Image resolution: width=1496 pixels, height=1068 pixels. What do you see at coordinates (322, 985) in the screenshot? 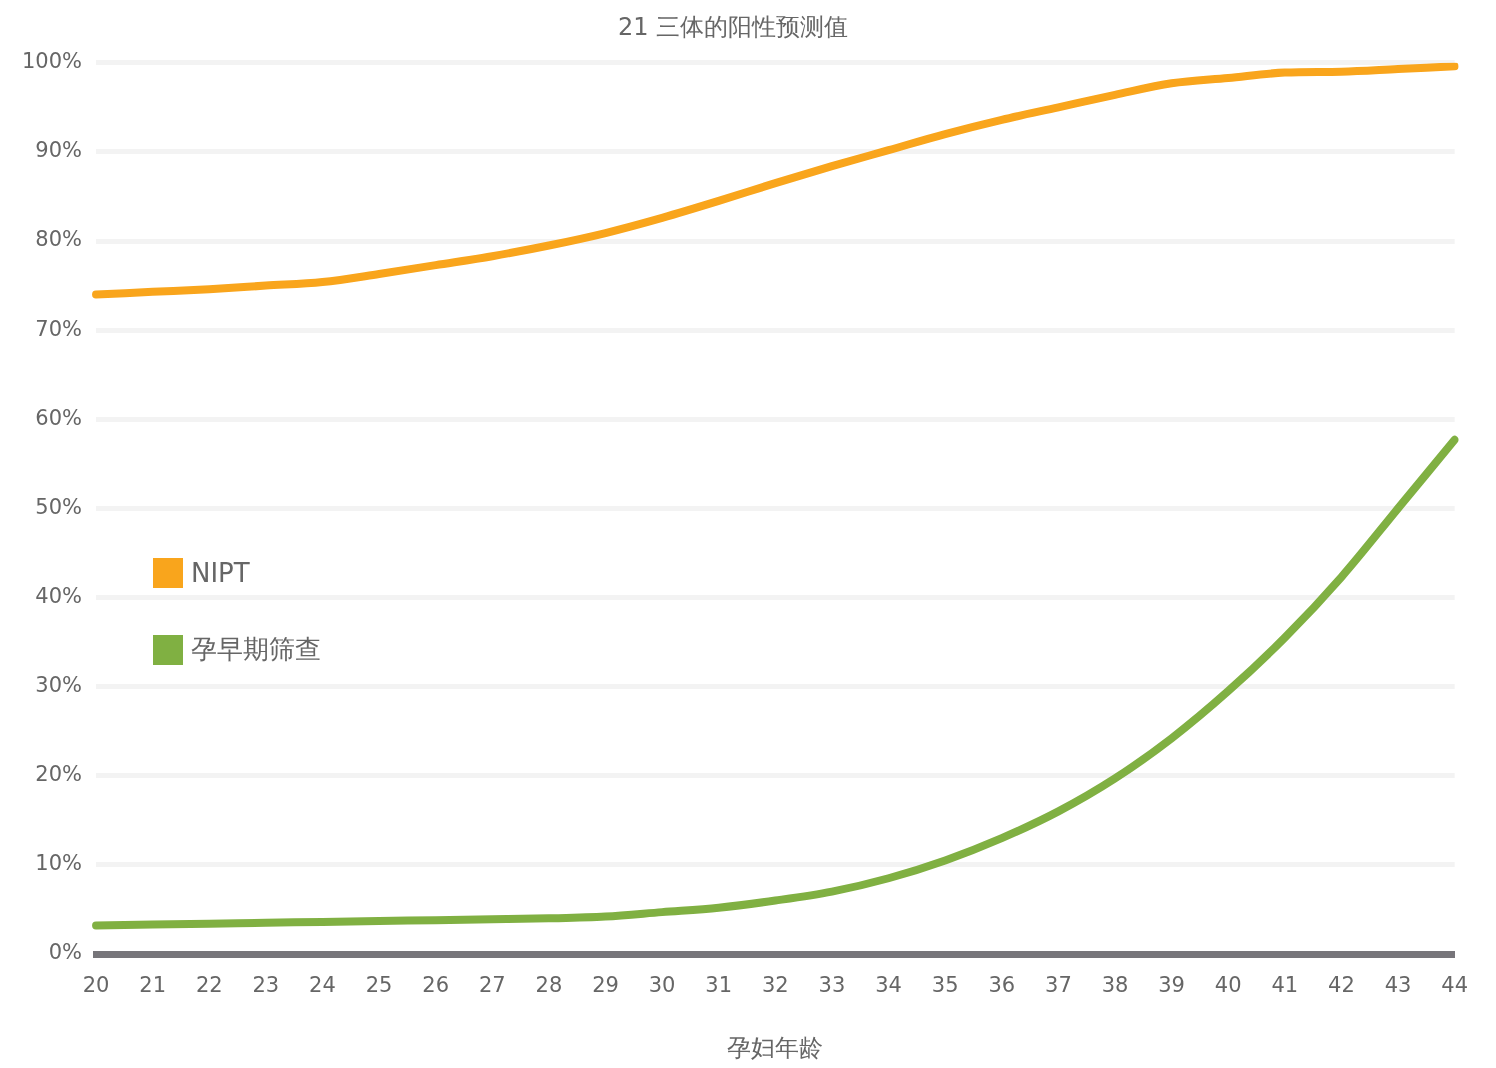
I see `x-tick-label: 24` at bounding box center [322, 985].